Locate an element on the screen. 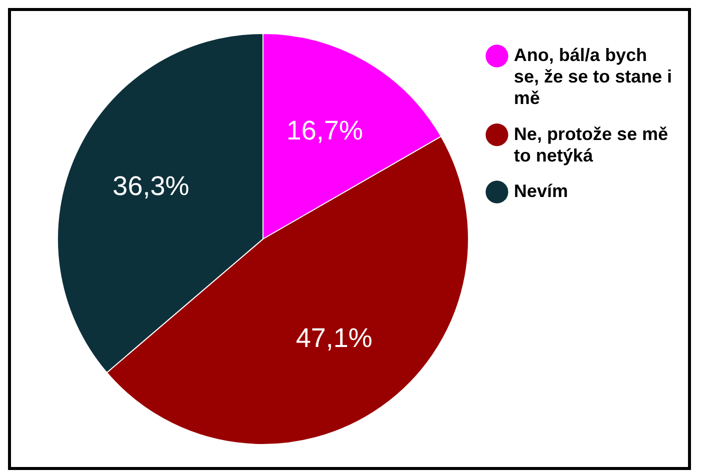 The width and height of the screenshot is (705, 476). legend-label: Ano, bál/a bych se, že se to stane i mě is located at coordinates (593, 76).